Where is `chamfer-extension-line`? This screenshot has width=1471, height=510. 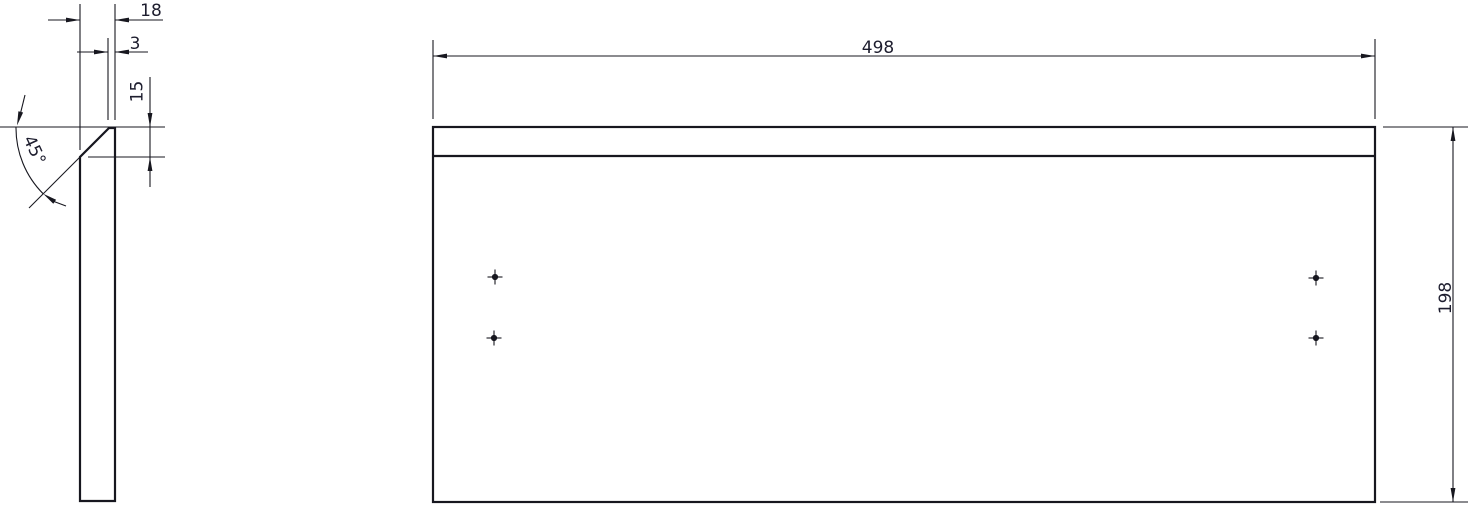
chamfer-extension-line is located at coordinates (54, 182).